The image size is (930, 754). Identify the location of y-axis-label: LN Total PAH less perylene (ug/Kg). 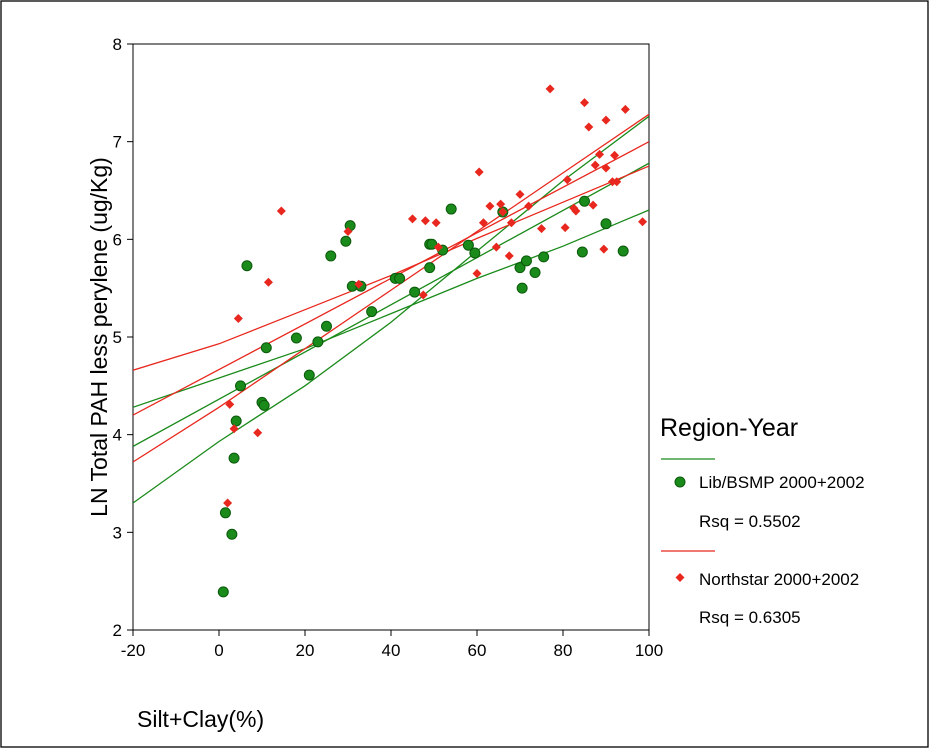
(99, 337).